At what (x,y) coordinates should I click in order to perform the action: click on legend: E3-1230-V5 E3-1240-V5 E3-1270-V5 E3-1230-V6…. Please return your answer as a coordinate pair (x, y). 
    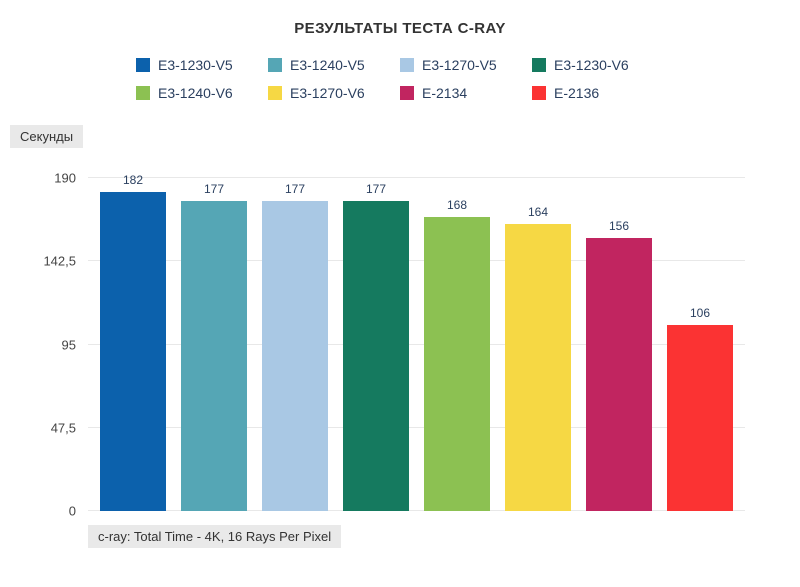
    Looking at the image, I should click on (400, 79).